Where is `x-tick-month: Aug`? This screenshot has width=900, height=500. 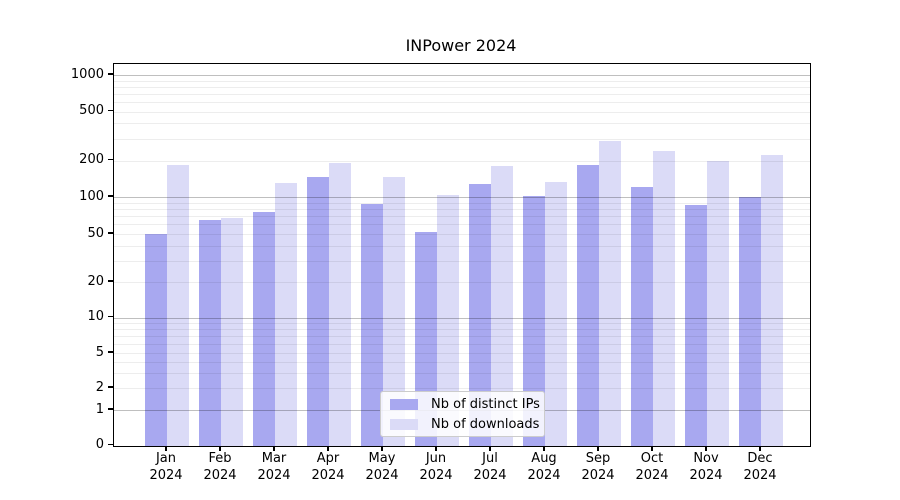 x-tick-month: Aug is located at coordinates (544, 458).